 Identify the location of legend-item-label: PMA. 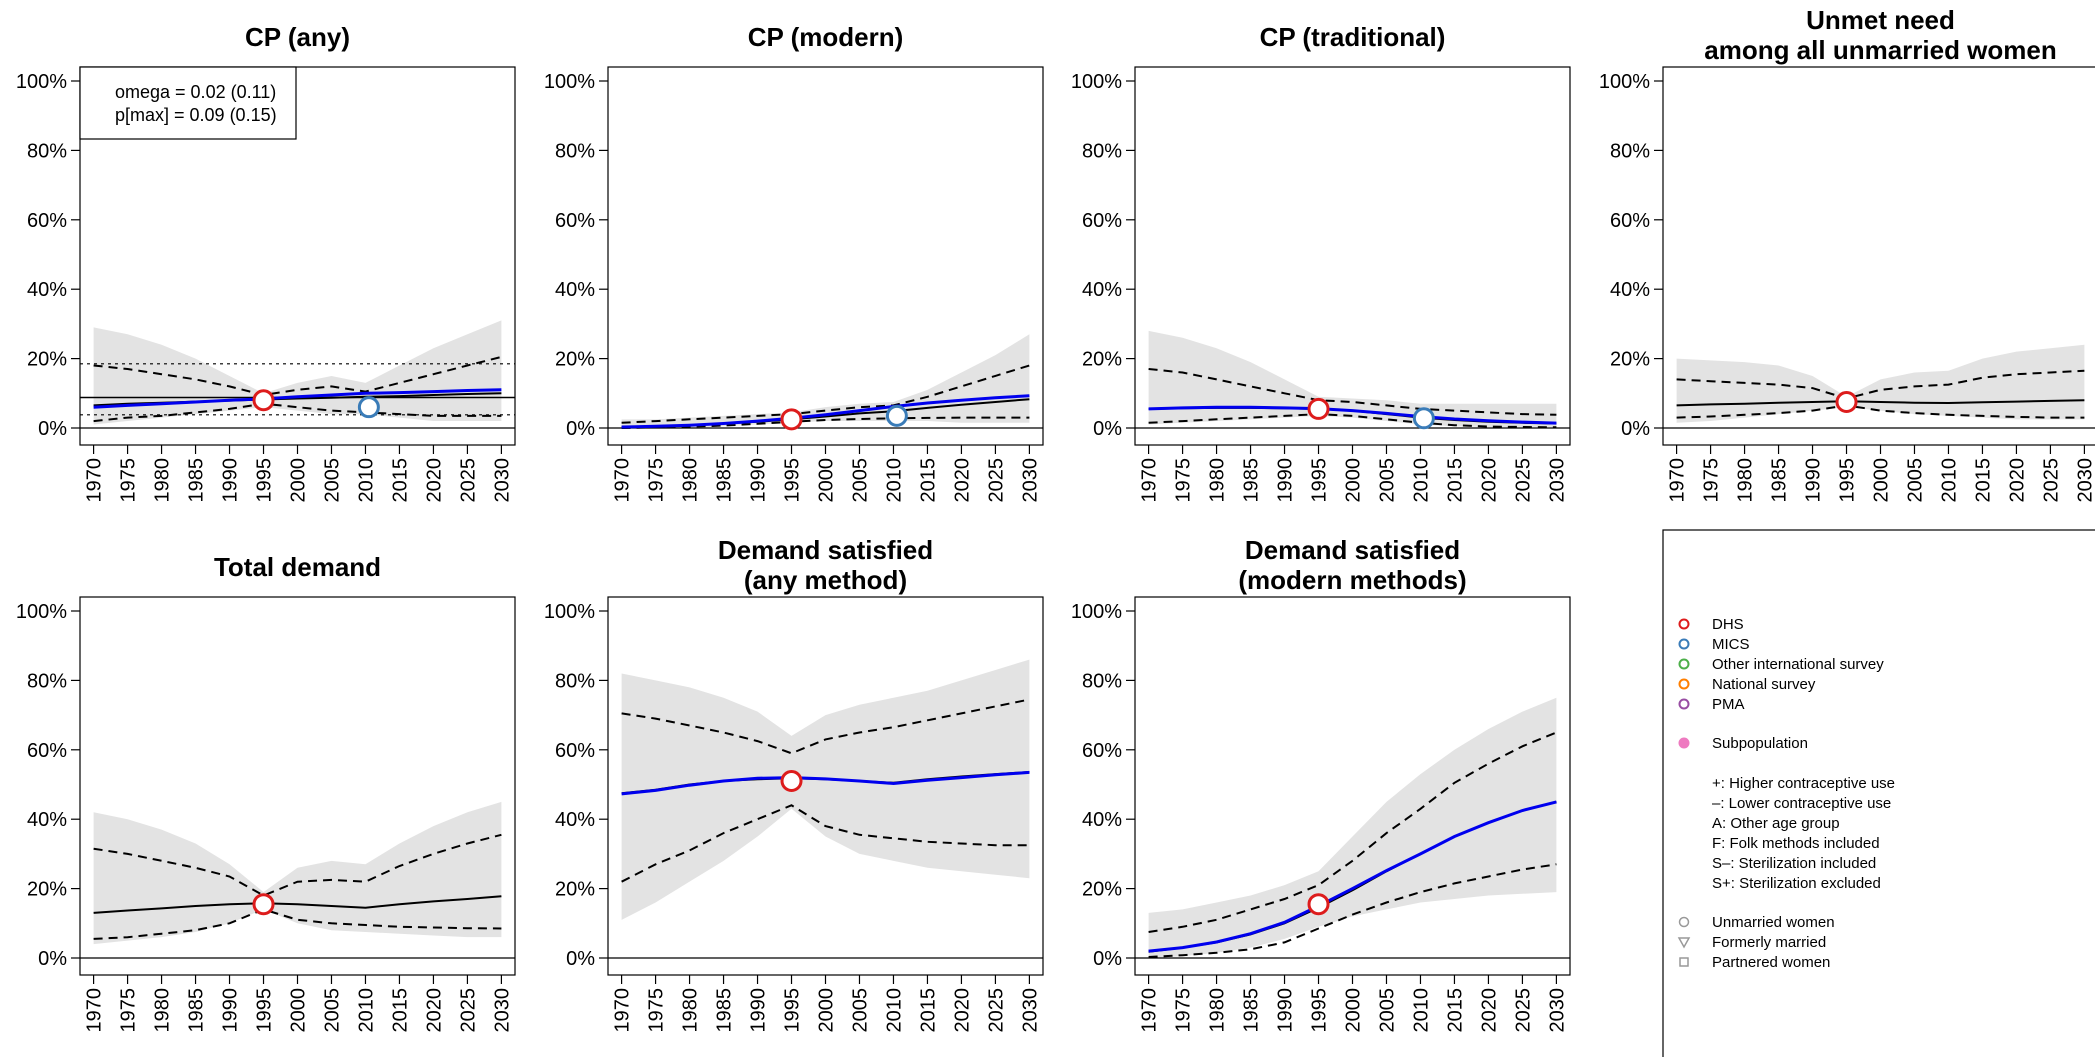
(1728, 704).